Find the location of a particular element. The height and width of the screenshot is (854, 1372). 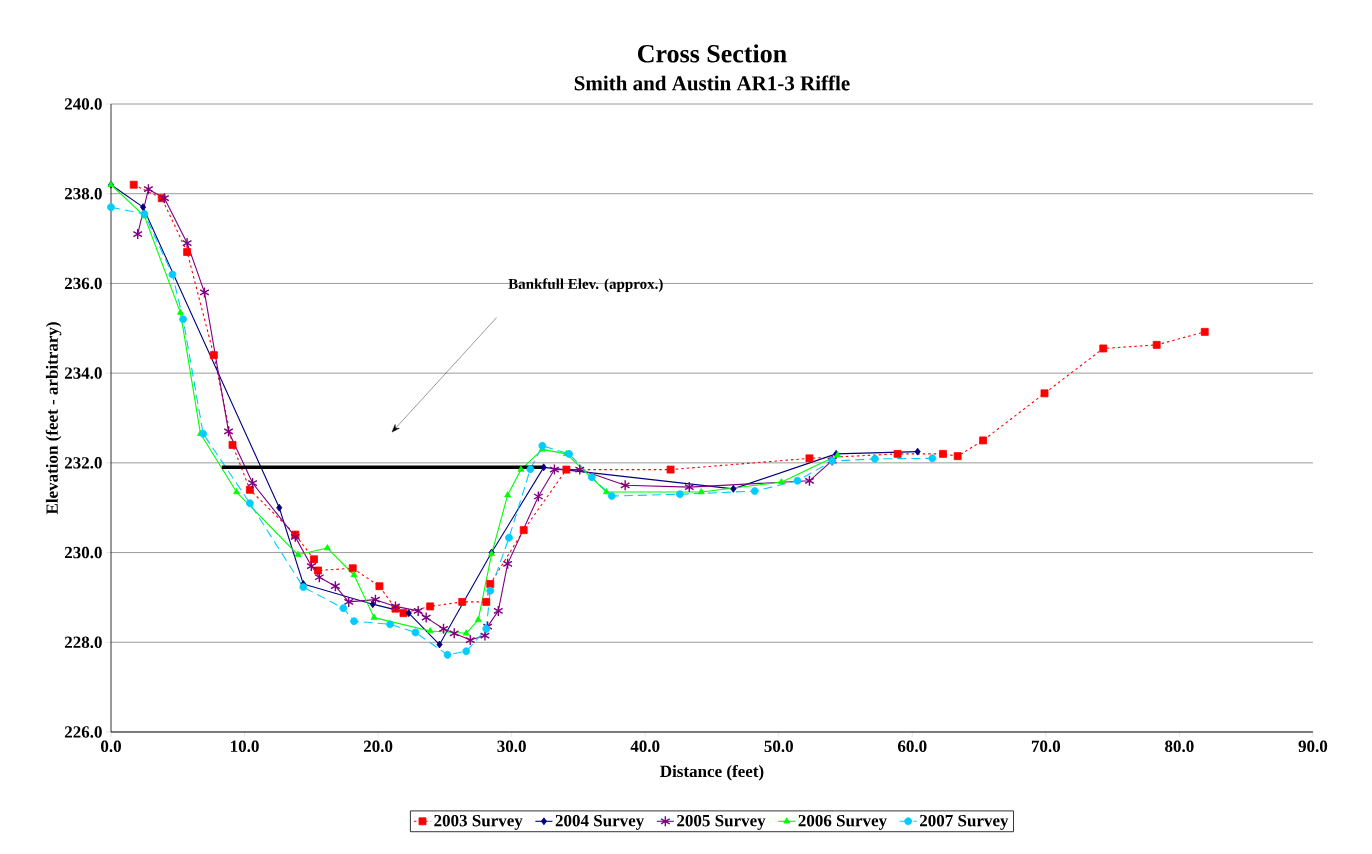

x-tick-label: 80.0 is located at coordinates (1179, 746).